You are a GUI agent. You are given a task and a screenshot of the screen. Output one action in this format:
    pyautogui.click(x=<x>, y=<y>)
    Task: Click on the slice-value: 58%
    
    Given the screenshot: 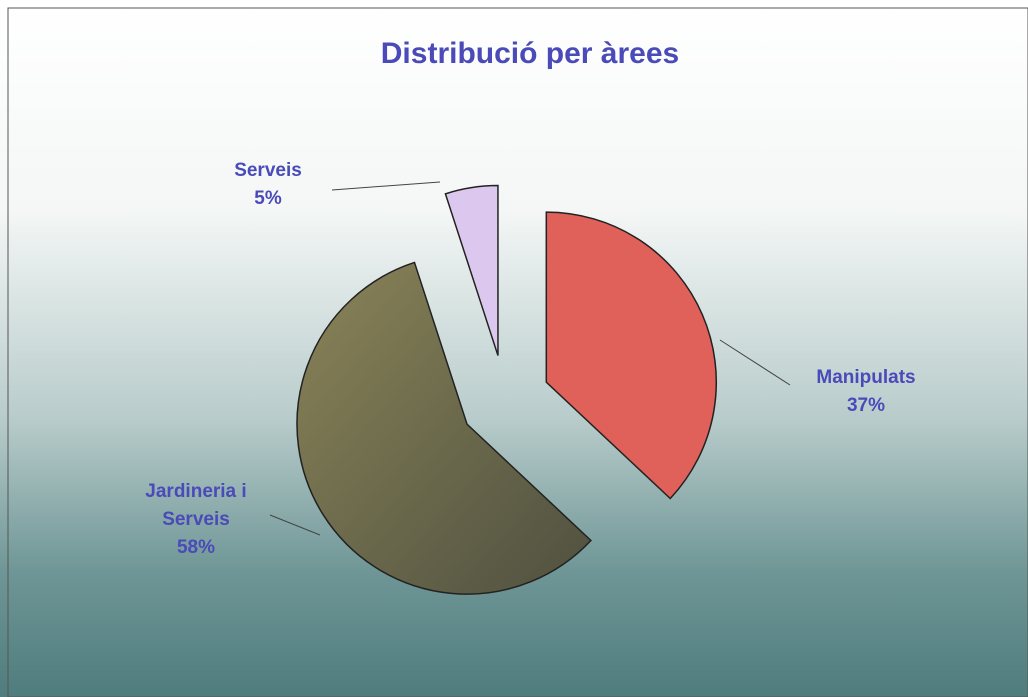 What is the action you would take?
    pyautogui.click(x=196, y=547)
    